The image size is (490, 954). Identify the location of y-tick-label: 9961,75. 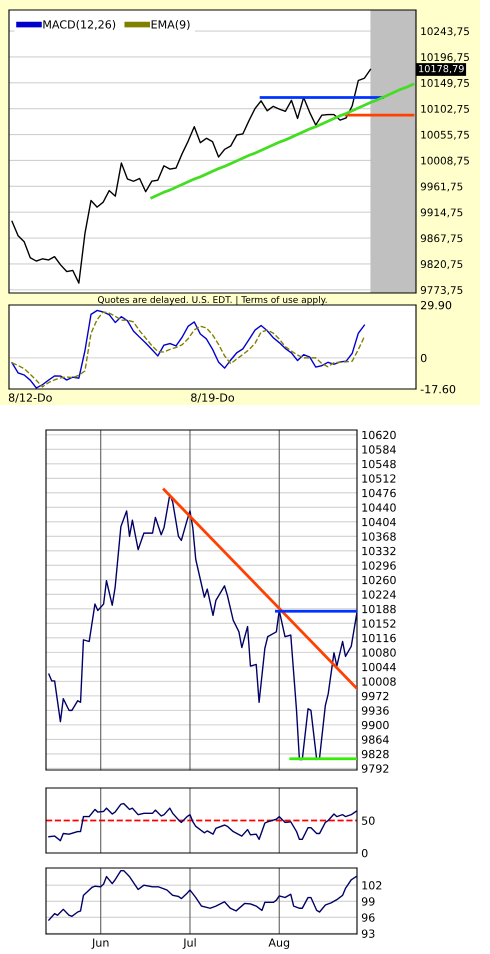
(441, 187).